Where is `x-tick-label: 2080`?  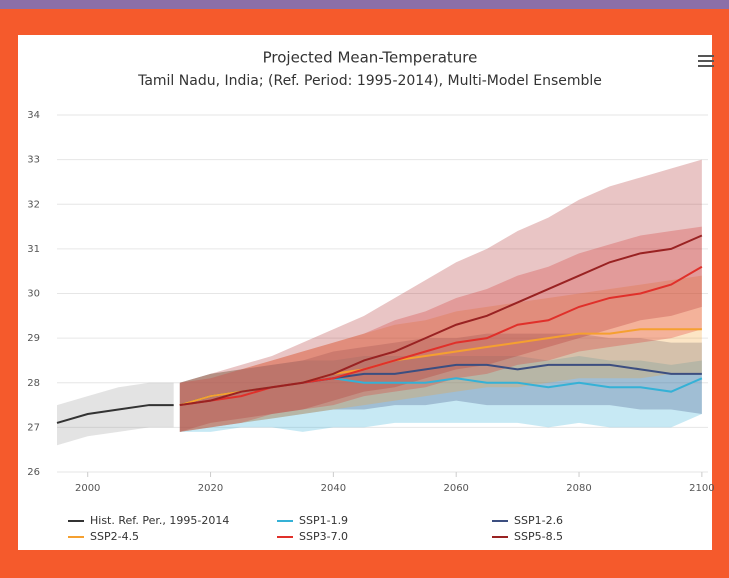
x-tick-label: 2080 is located at coordinates (578, 488).